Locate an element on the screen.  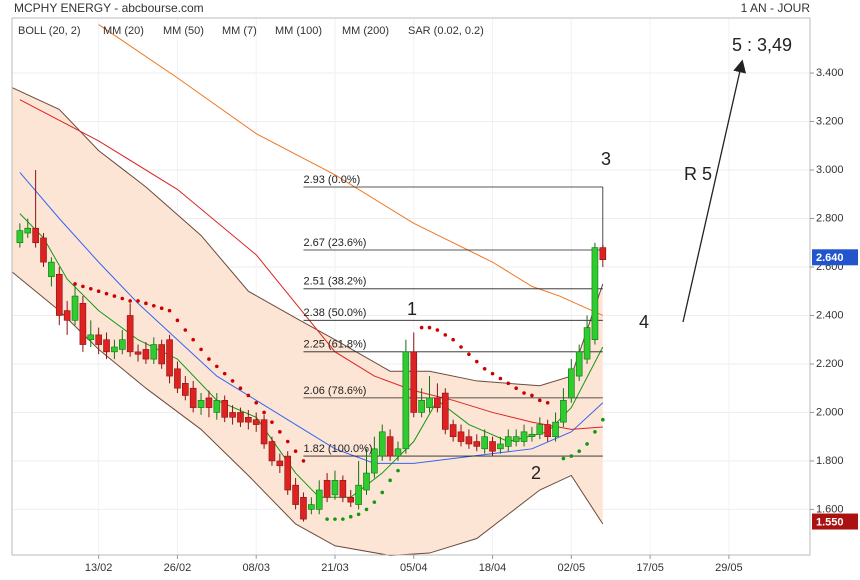
annotation: 3 is located at coordinates (606, 159).